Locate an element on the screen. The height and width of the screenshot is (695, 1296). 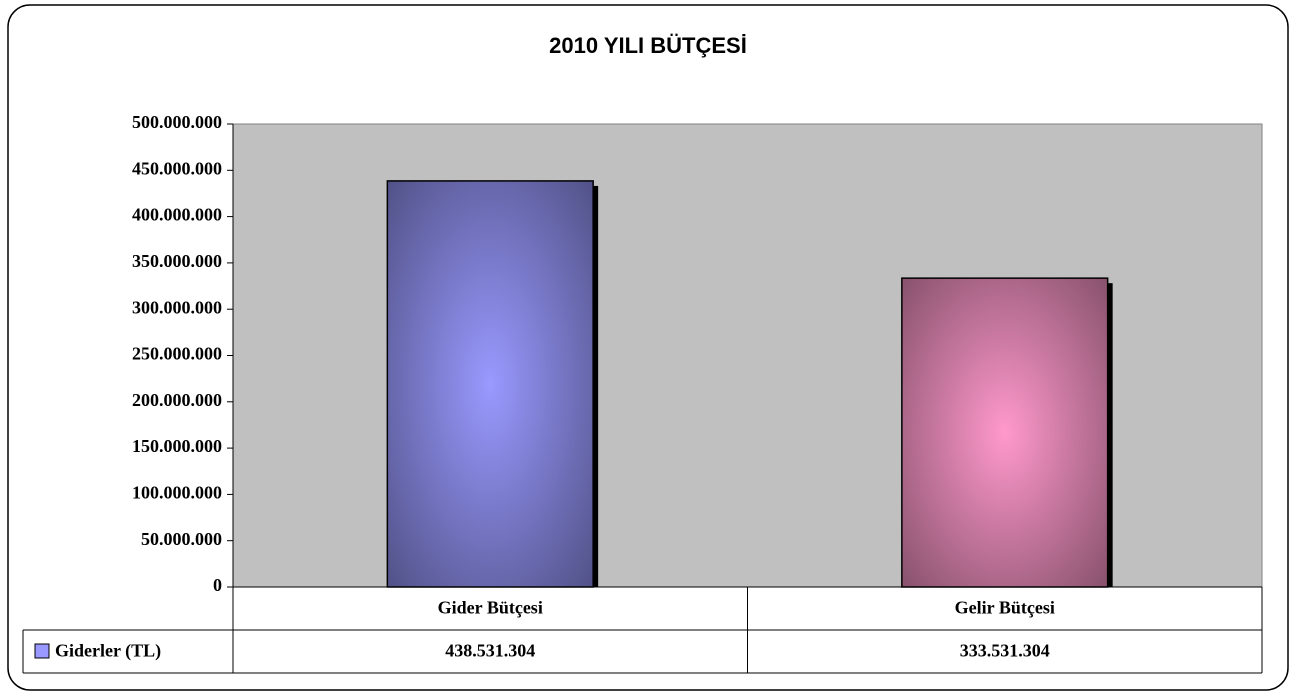
y-tick-label: 200.000.000 is located at coordinates (177, 400).